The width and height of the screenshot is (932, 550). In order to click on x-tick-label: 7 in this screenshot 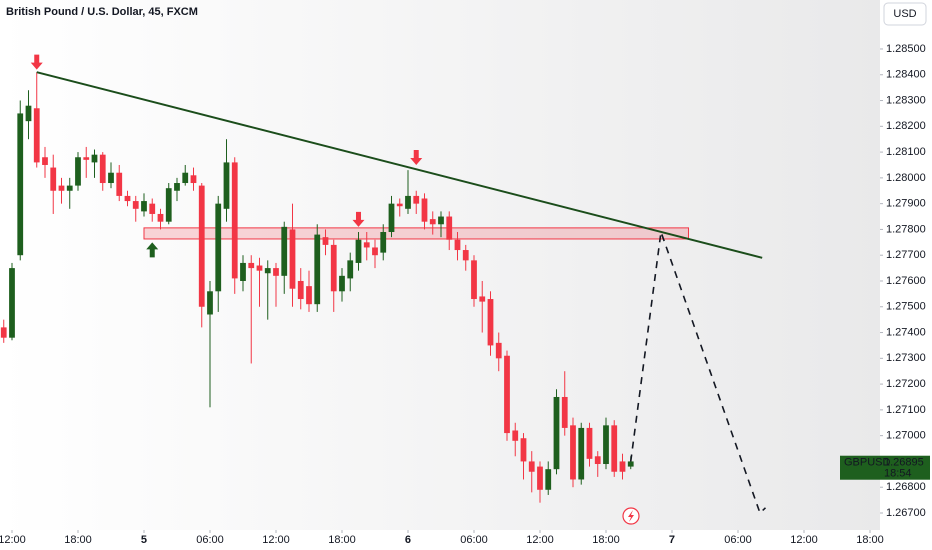, I will do `click(672, 540)`.